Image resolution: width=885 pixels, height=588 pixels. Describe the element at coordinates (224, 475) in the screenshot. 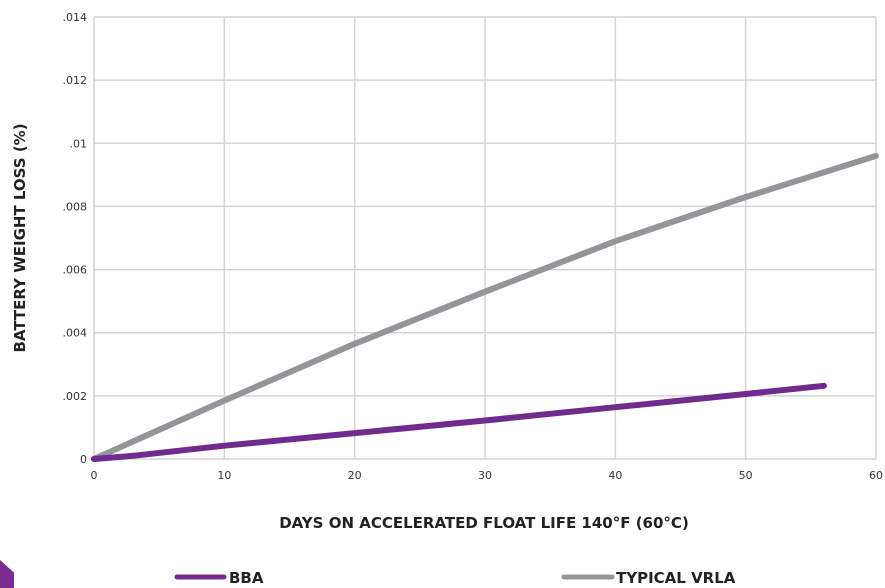

I see `x-tick-label: 10` at that location.